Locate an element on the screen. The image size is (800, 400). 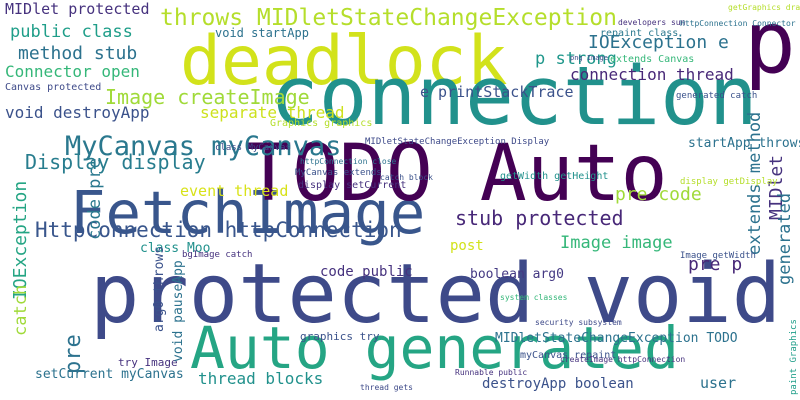
cloud-word: thread gets is located at coordinates (386, 387).